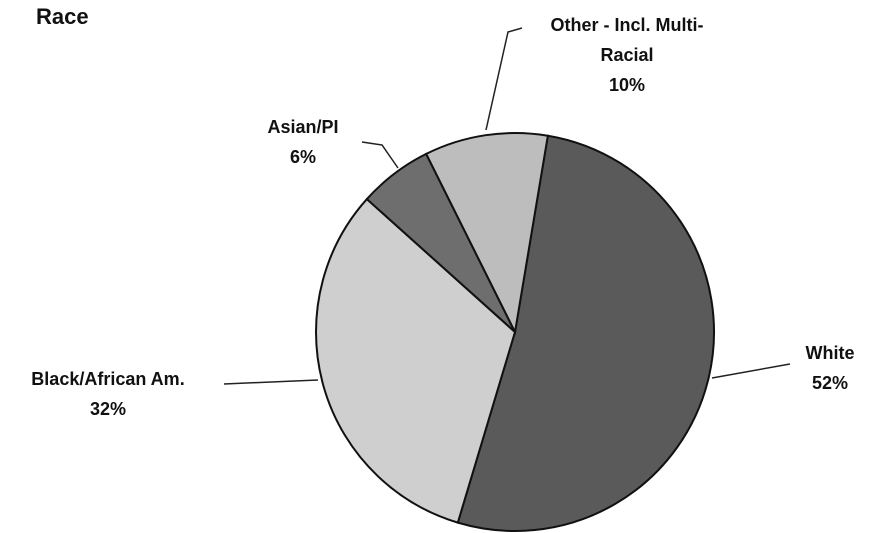  I want to click on slice-label: White 52%, so click(830, 368).